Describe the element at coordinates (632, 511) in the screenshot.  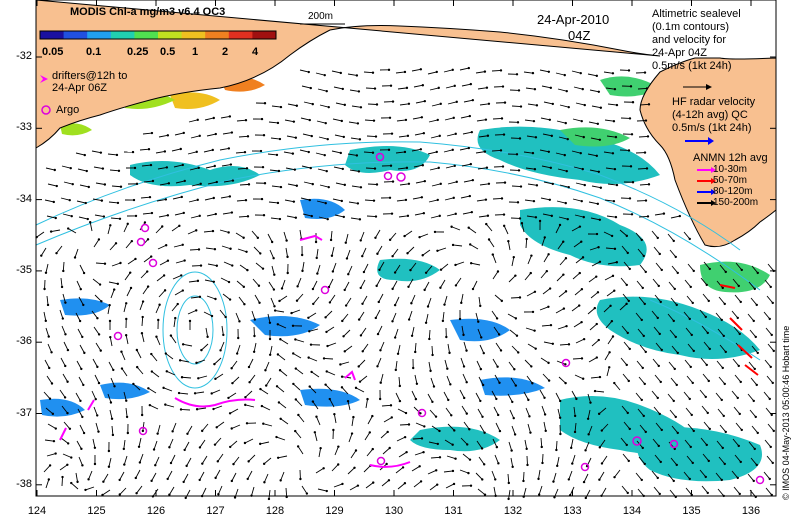
I see `longitude-tick-label: 134` at that location.